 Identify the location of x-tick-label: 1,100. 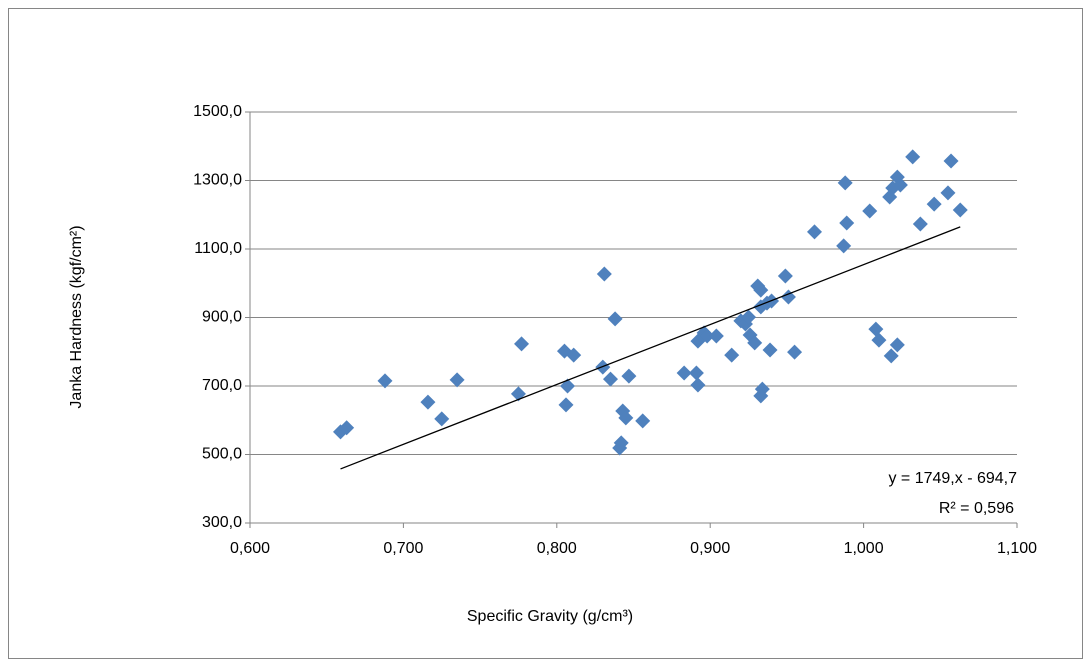
(1017, 548).